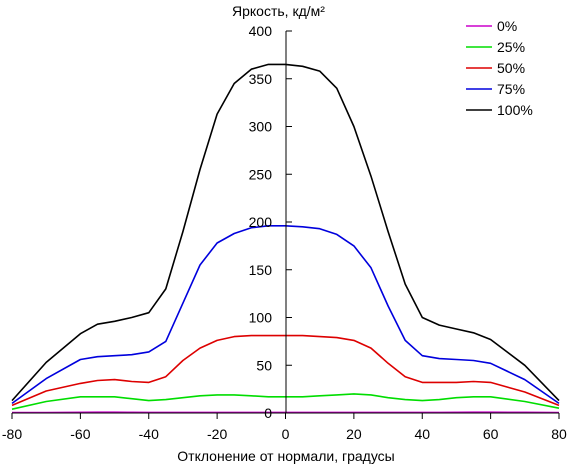 The height and width of the screenshot is (466, 568). Describe the element at coordinates (149, 434) in the screenshot. I see `x-tick-label: -40` at that location.